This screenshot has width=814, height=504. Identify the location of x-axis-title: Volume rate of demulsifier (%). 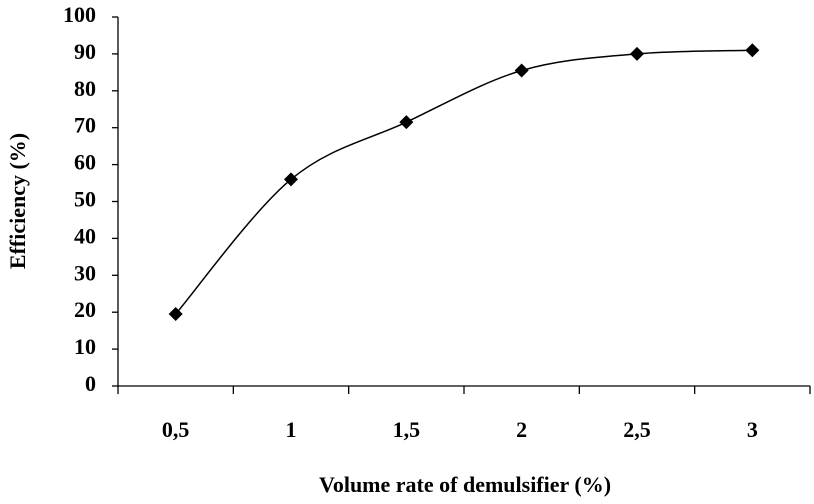
(465, 484).